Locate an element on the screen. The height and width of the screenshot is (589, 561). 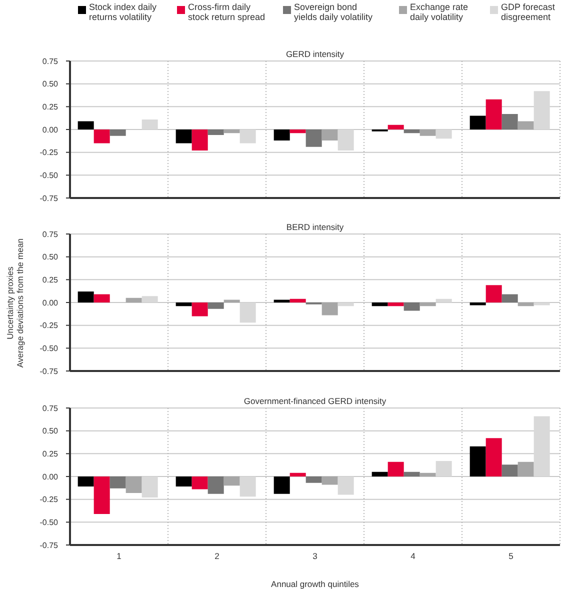
y-axis-title: Uncertainty proxies Average deviations from the mean is located at coordinates (15, 303).